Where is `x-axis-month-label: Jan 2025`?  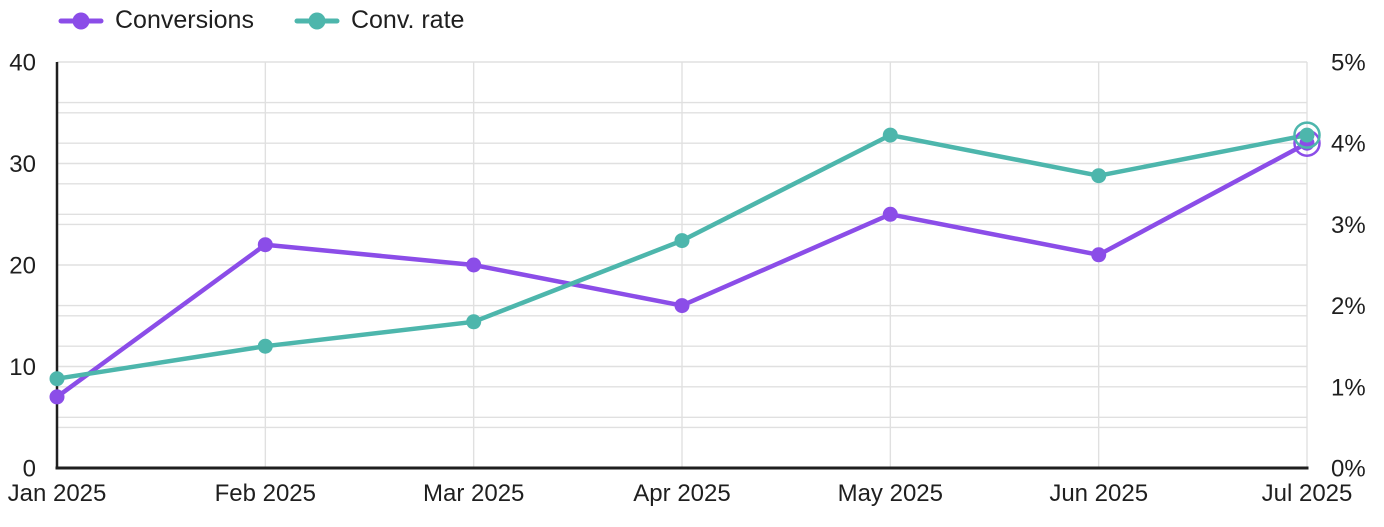
x-axis-month-label: Jan 2025 is located at coordinates (57, 493).